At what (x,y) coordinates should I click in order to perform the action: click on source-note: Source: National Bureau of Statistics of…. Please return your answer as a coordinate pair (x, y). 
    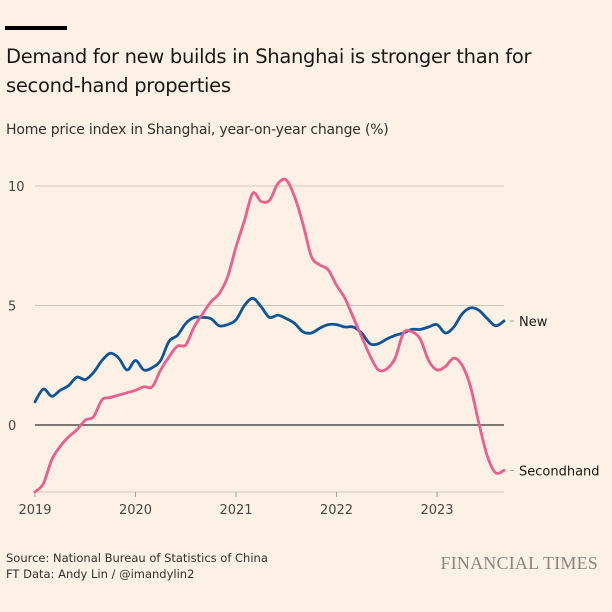
    Looking at the image, I should click on (137, 566).